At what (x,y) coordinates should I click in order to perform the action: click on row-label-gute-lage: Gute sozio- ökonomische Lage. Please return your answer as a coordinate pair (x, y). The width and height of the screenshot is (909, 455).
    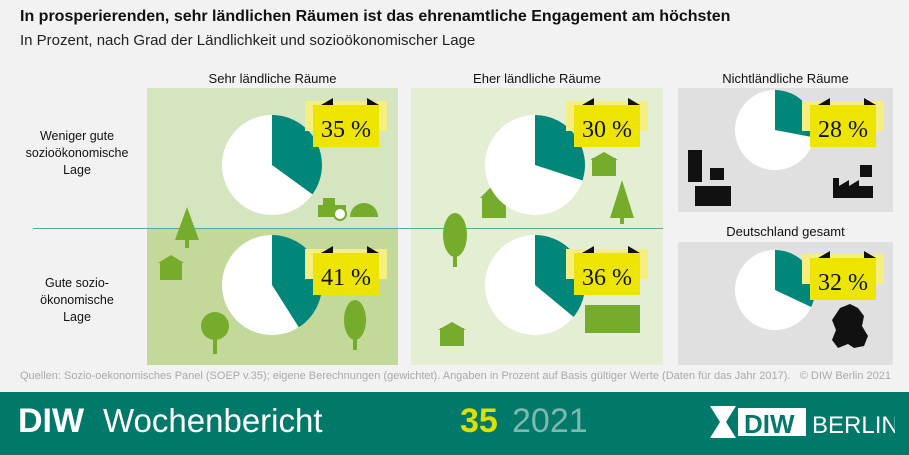
    Looking at the image, I should click on (77, 300).